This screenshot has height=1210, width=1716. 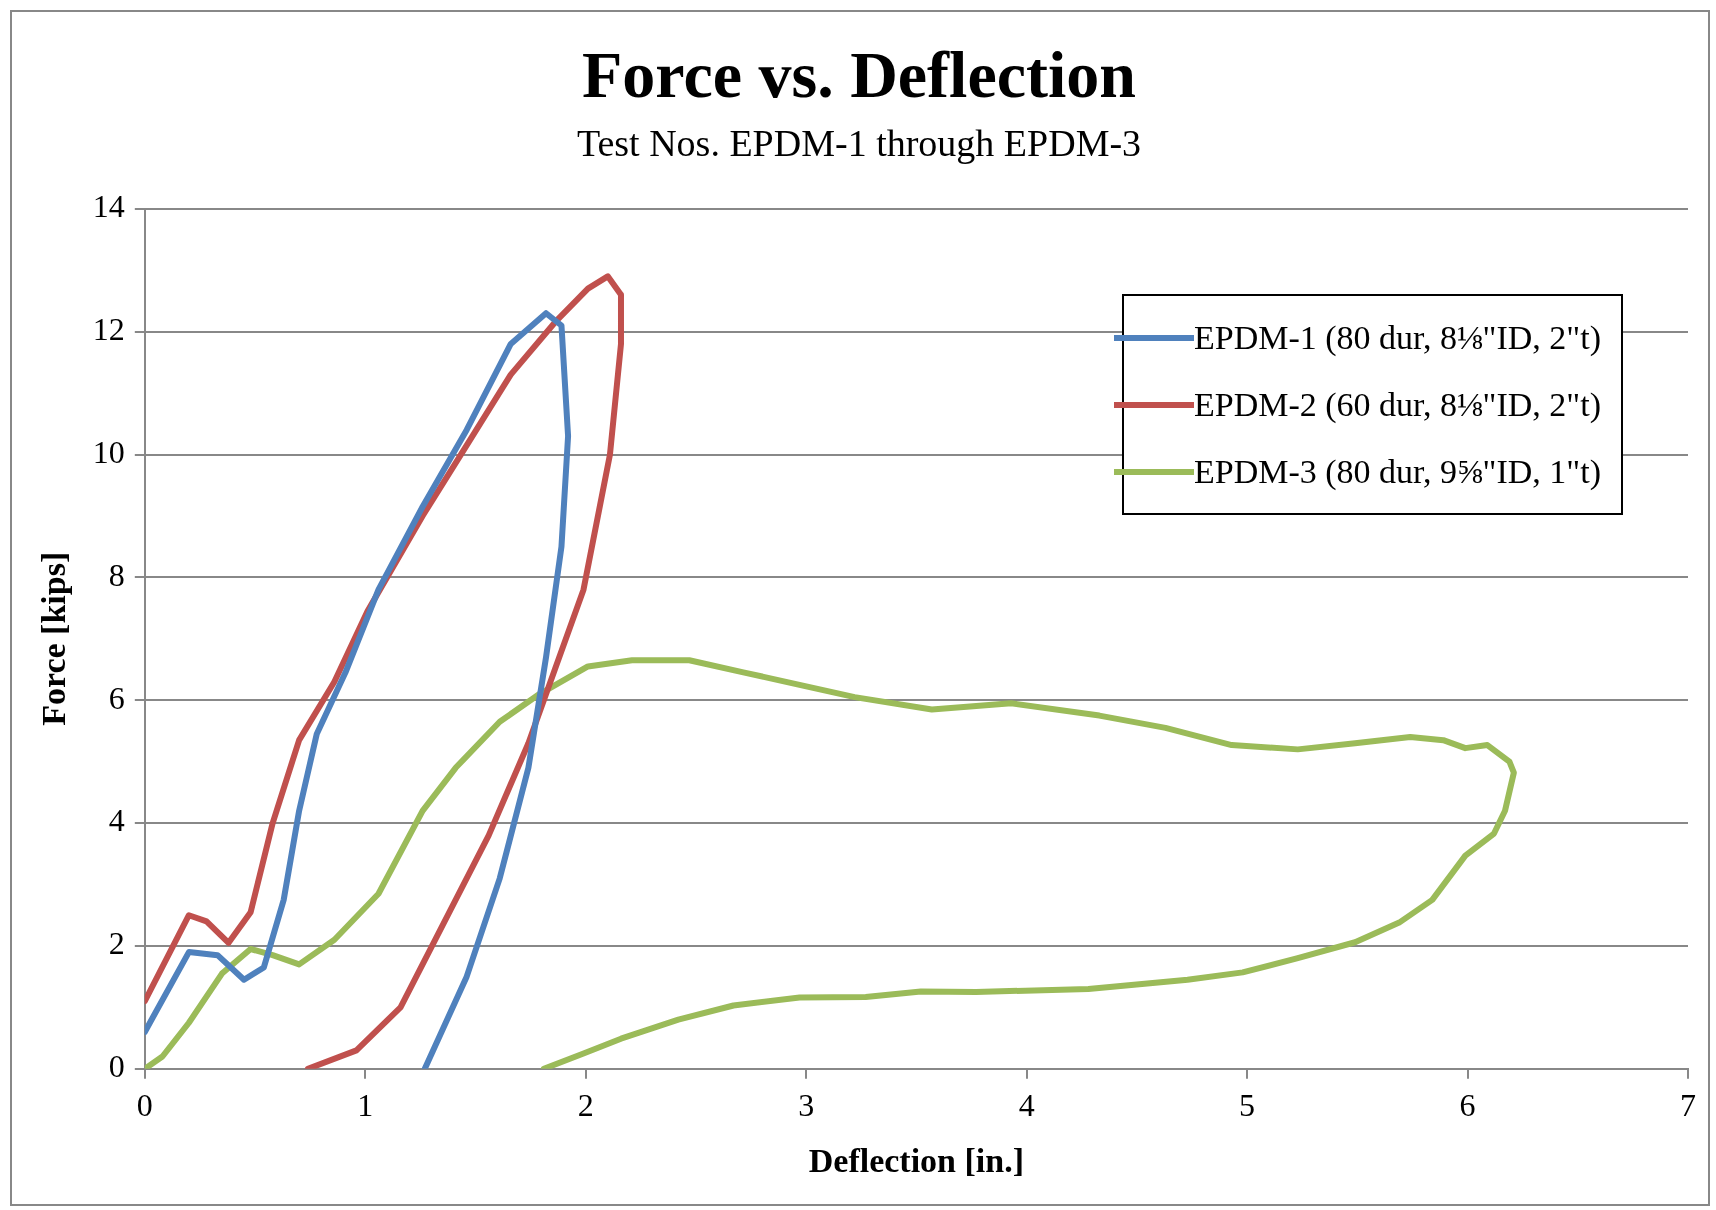 What do you see at coordinates (859, 74) in the screenshot?
I see `chart-title: Force vs. Deflection` at bounding box center [859, 74].